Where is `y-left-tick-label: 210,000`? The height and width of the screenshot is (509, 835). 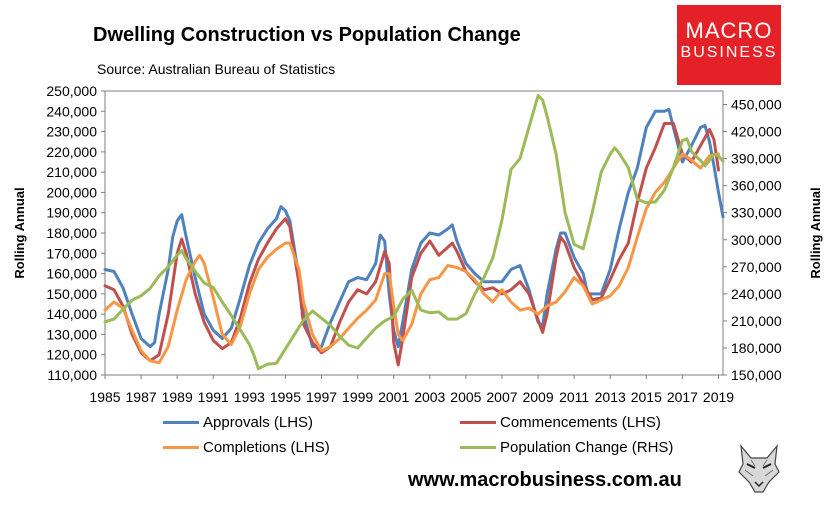 y-left-tick-label: 210,000 is located at coordinates (71, 172).